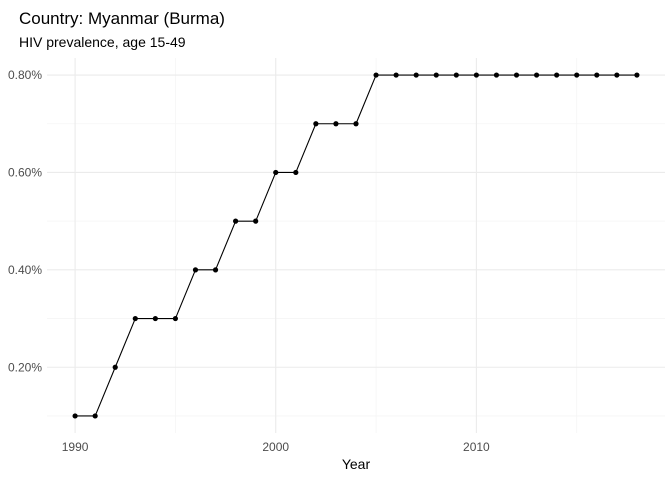 This screenshot has height=480, width=672. I want to click on y-tick-label: 0.20%, so click(25, 367).